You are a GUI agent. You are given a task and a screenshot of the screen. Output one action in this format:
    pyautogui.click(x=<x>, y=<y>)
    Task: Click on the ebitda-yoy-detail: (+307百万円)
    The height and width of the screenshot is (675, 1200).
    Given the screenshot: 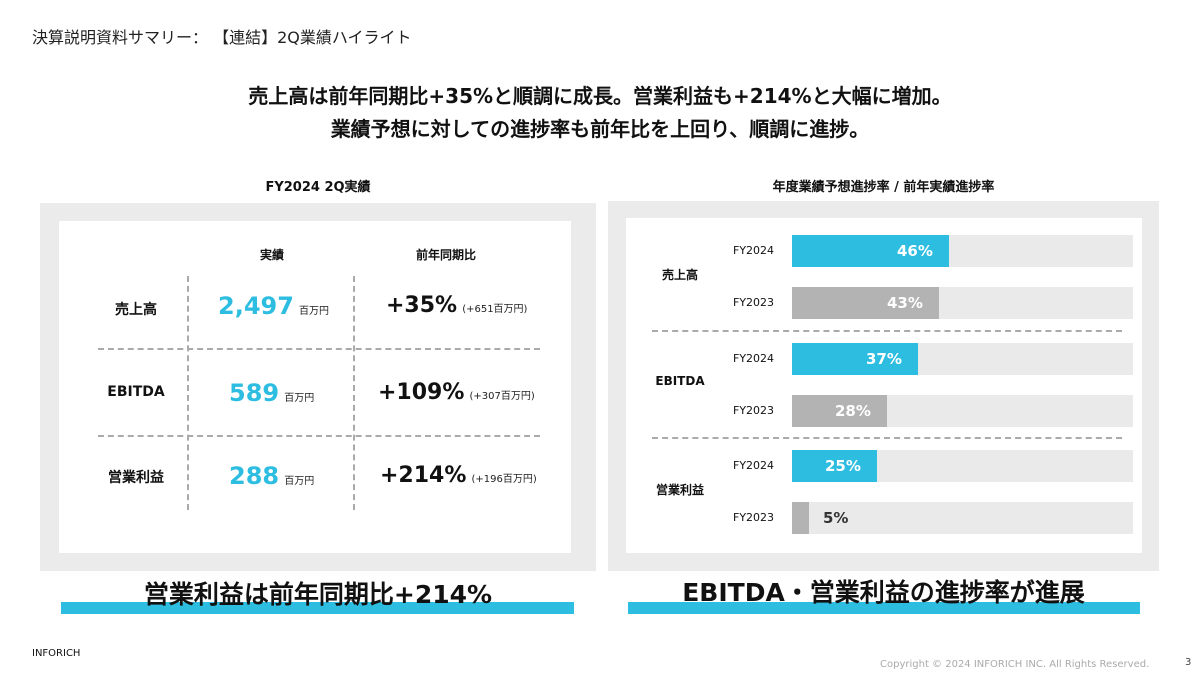 What is the action you would take?
    pyautogui.click(x=502, y=396)
    